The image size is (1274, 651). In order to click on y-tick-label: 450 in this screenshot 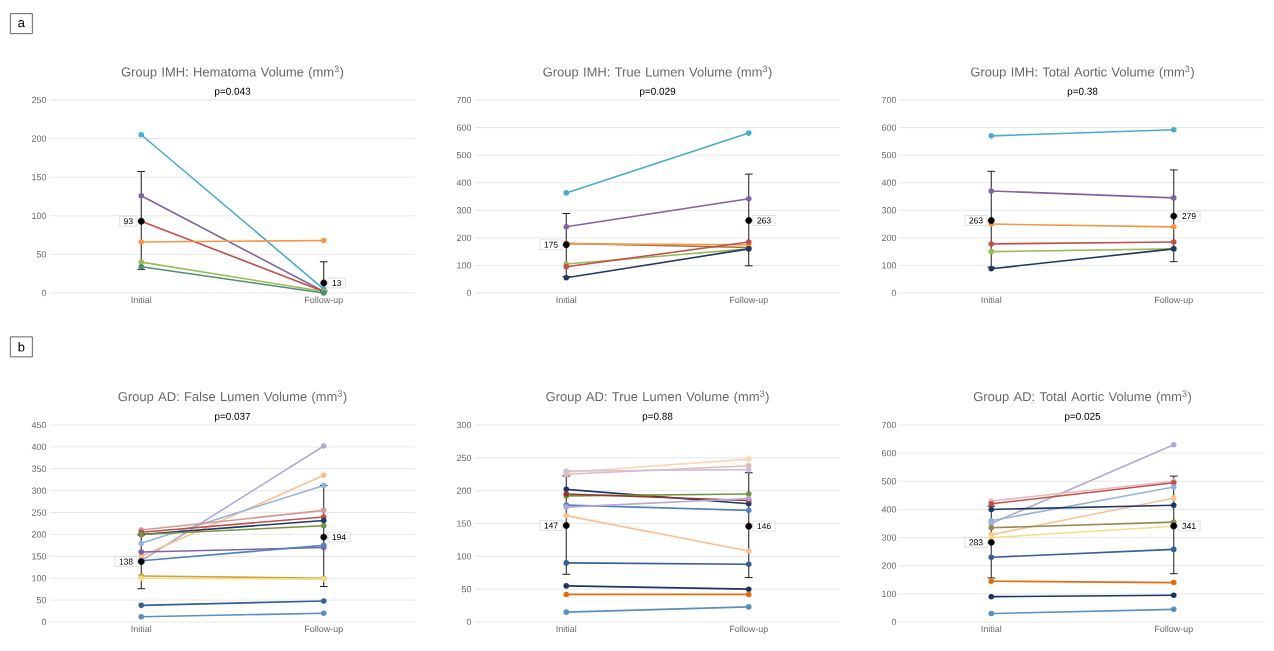, I will do `click(39, 425)`.